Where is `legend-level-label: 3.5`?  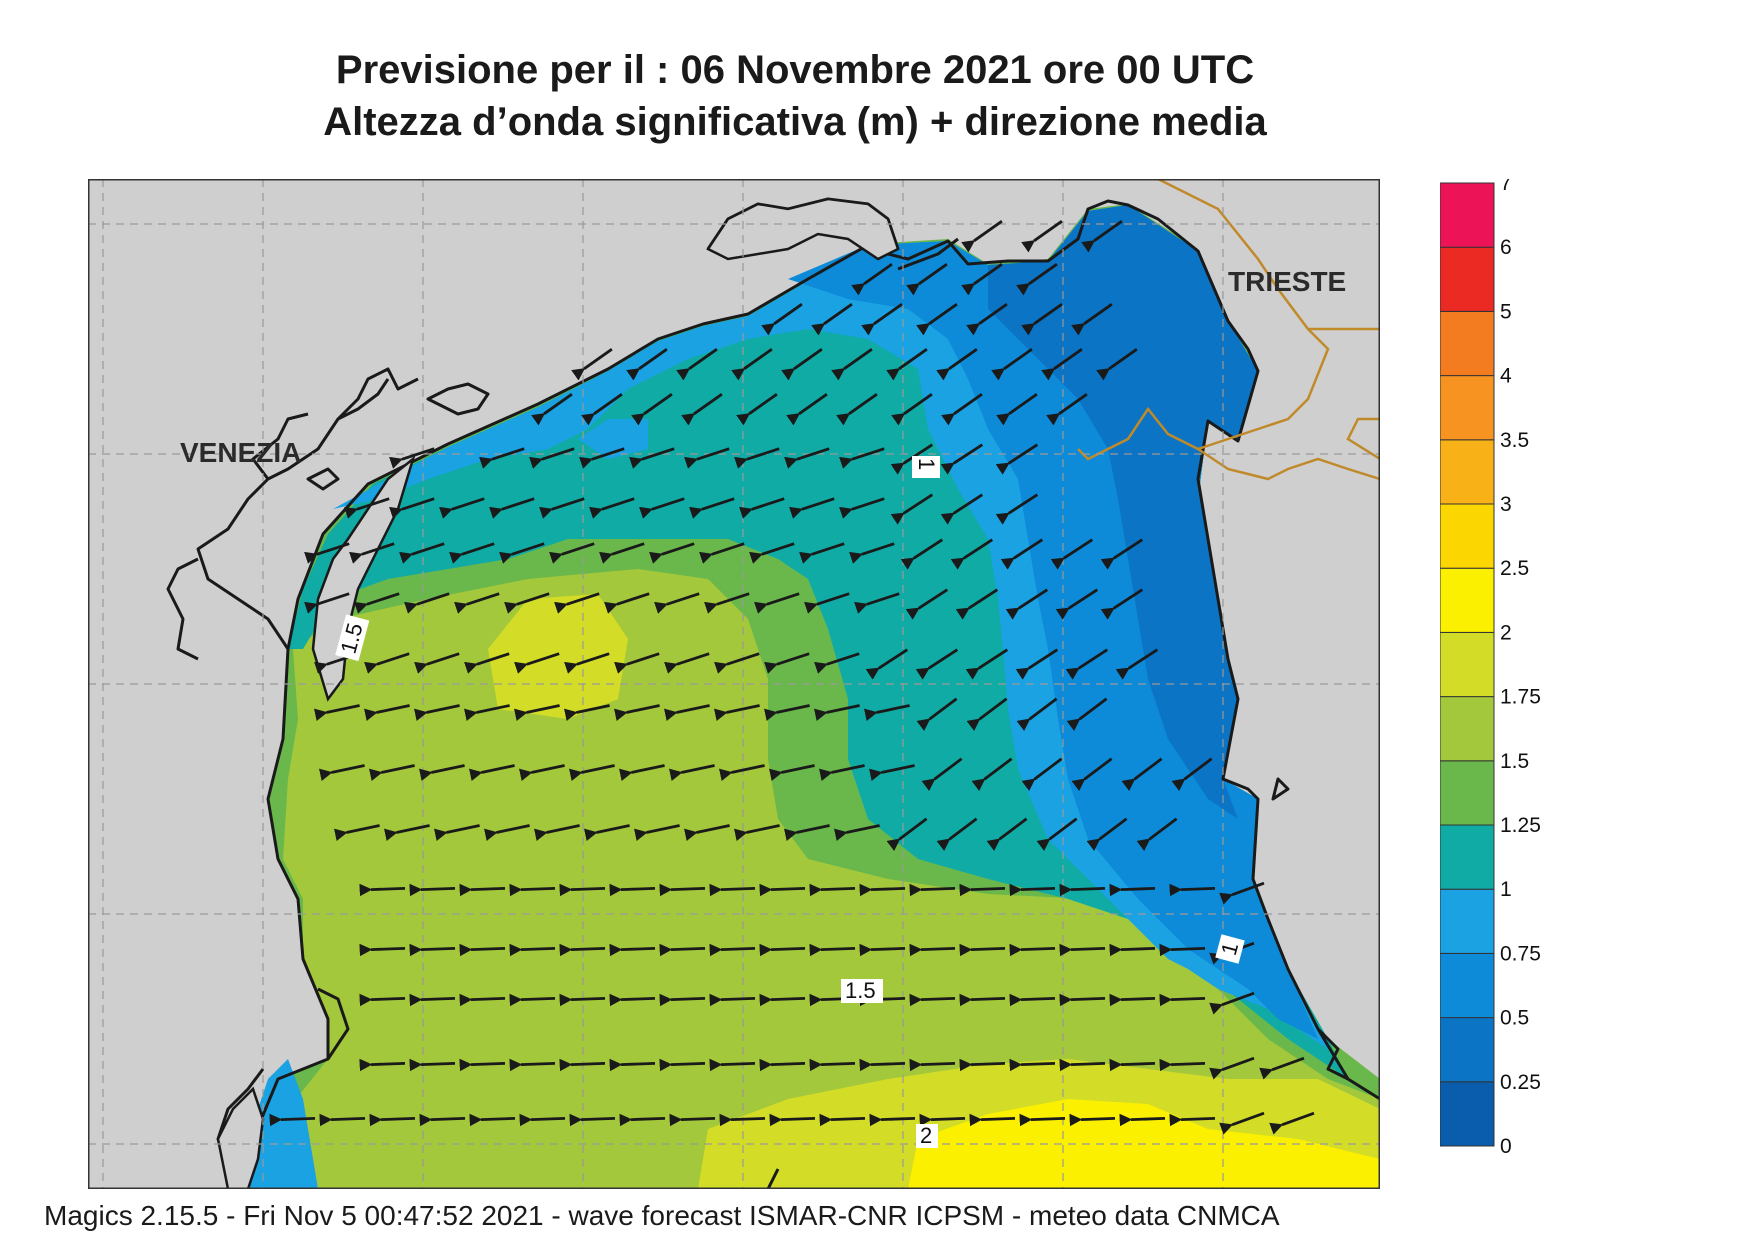
legend-level-label: 3.5 is located at coordinates (1514, 440).